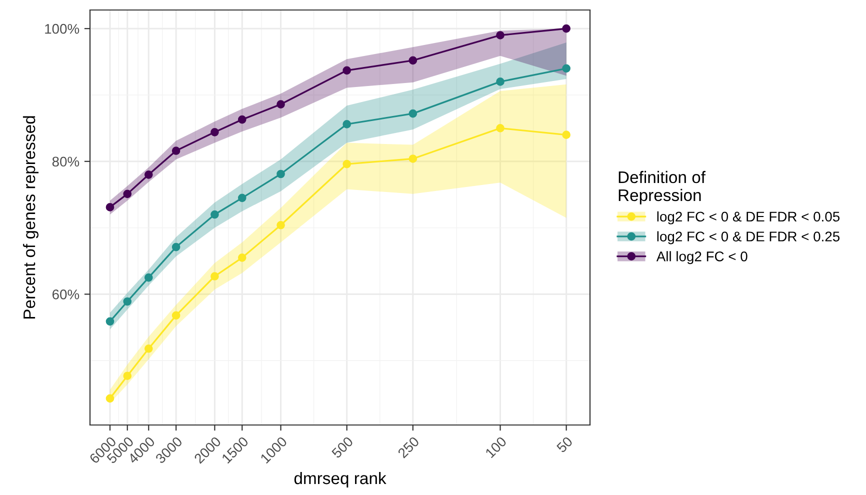  Describe the element at coordinates (702, 257) in the screenshot. I see `legend-label: All log2 FC < 0` at that location.